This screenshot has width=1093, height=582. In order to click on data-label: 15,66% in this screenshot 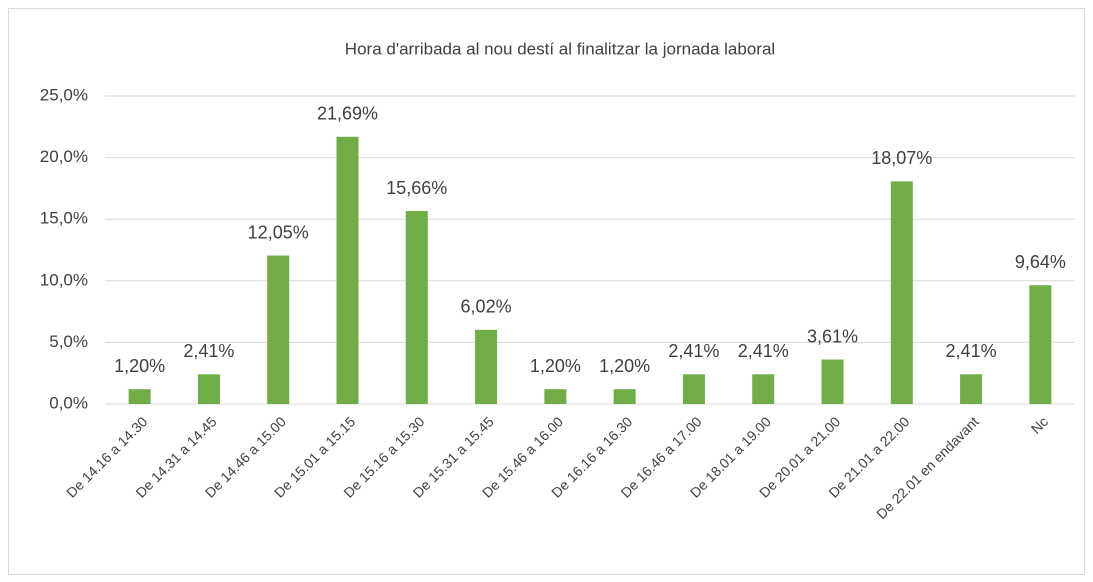, I will do `click(416, 188)`.